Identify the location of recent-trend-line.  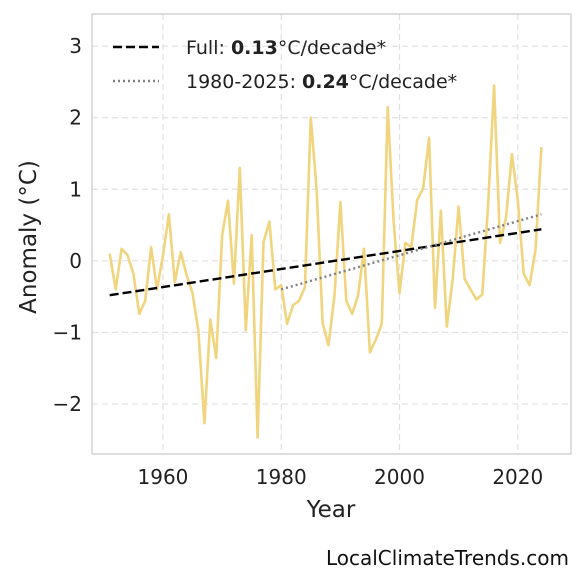
(411, 252).